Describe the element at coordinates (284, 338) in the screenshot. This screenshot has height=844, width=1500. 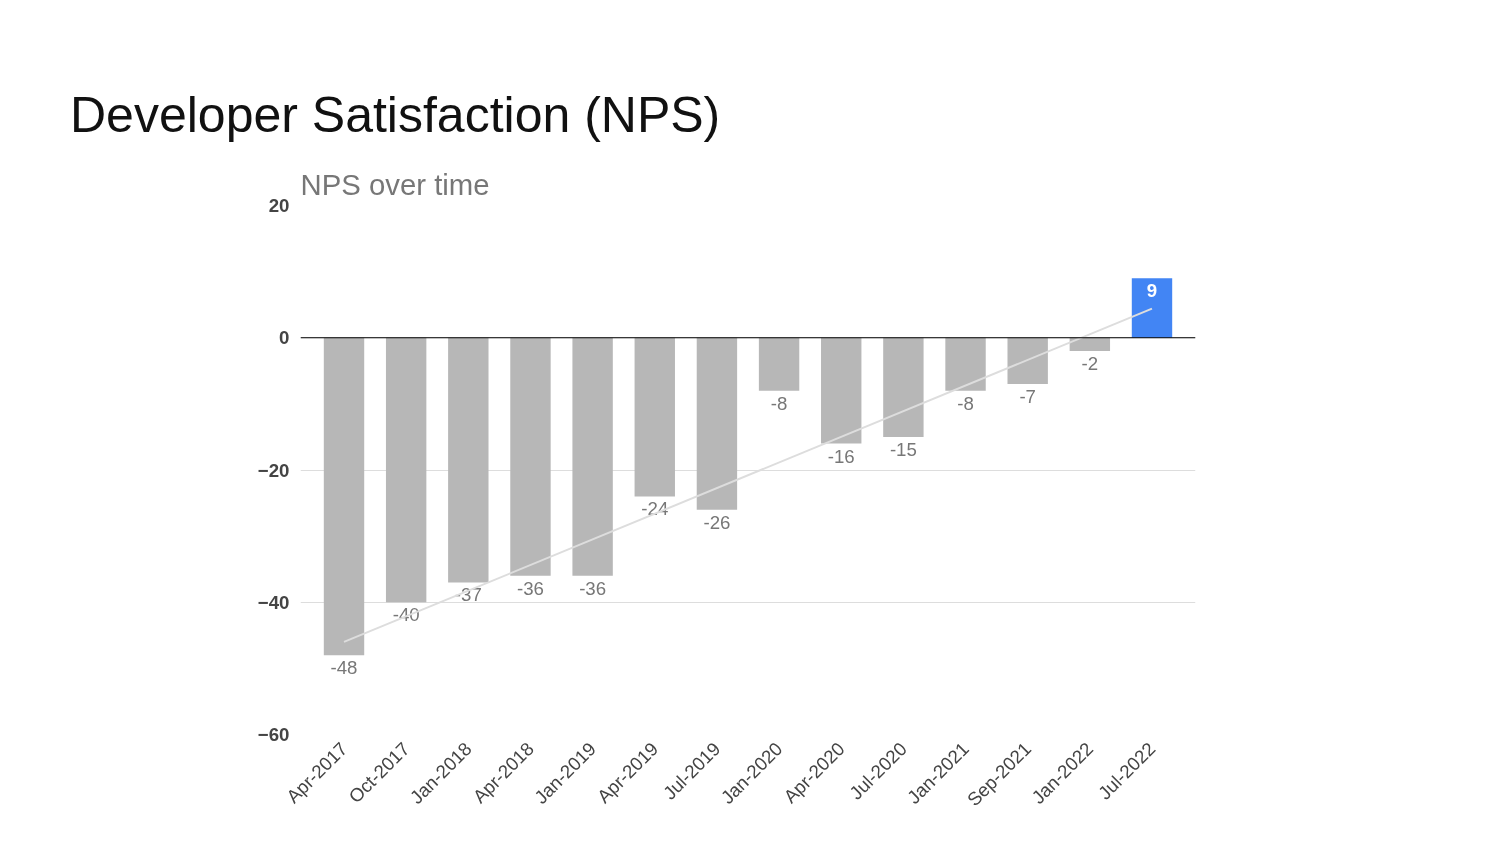
I see `y-tick-label: 0` at that location.